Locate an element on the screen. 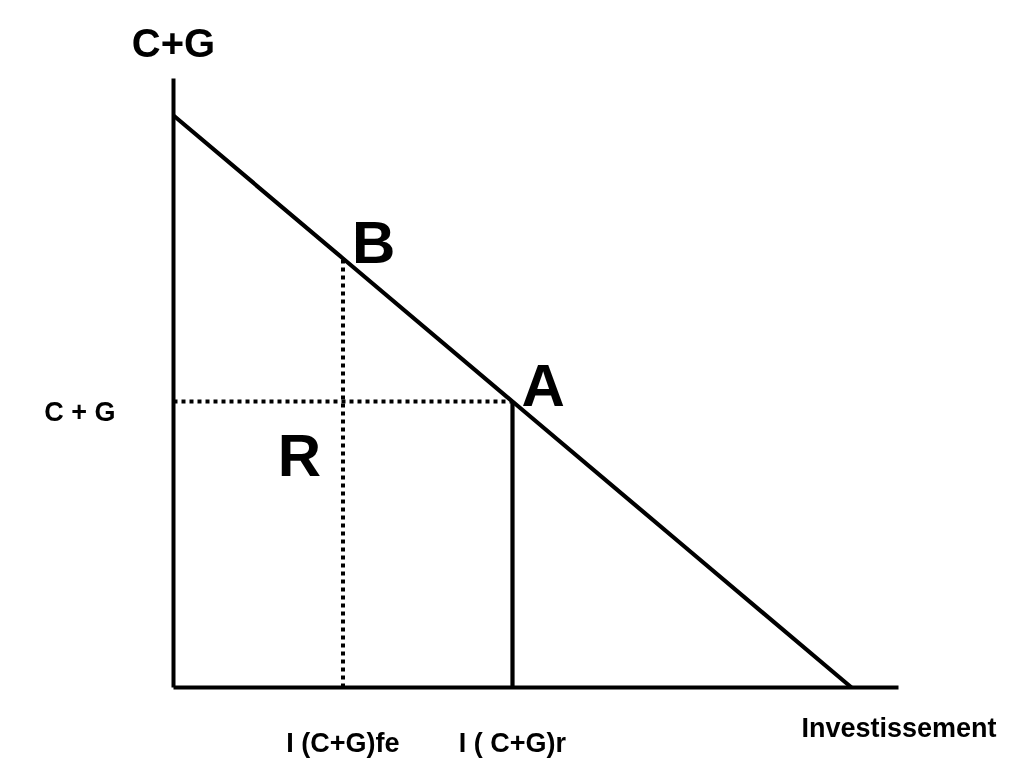 This screenshot has height=768, width=1024. x-tick-label: I ( C+G)r is located at coordinates (512, 742).